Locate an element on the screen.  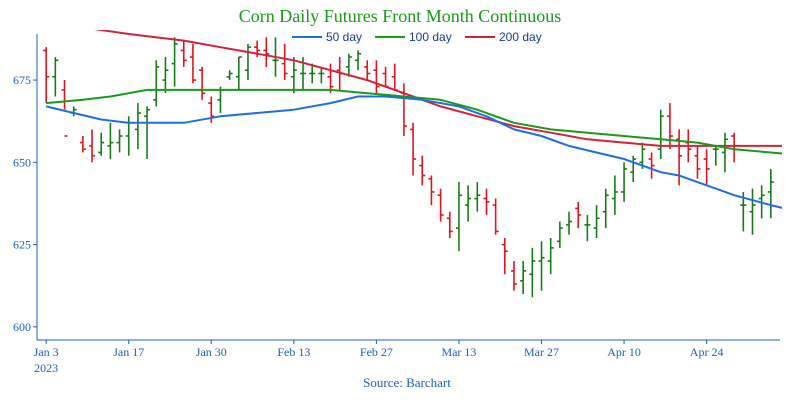
y-tick-label: 650 is located at coordinates (22, 162).